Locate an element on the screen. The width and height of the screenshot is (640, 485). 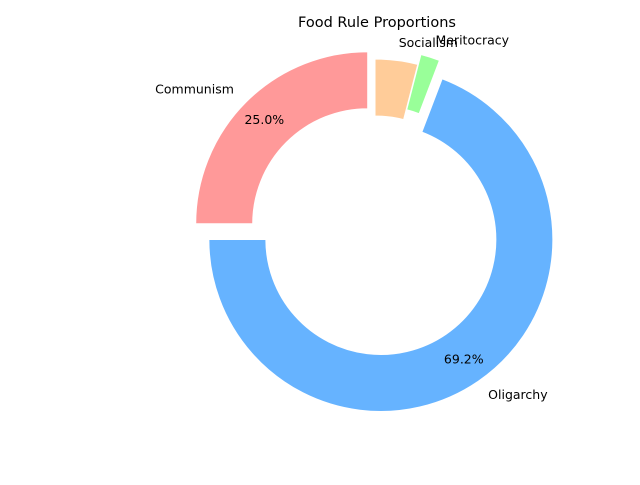
slice-communism is located at coordinates (282, 138).